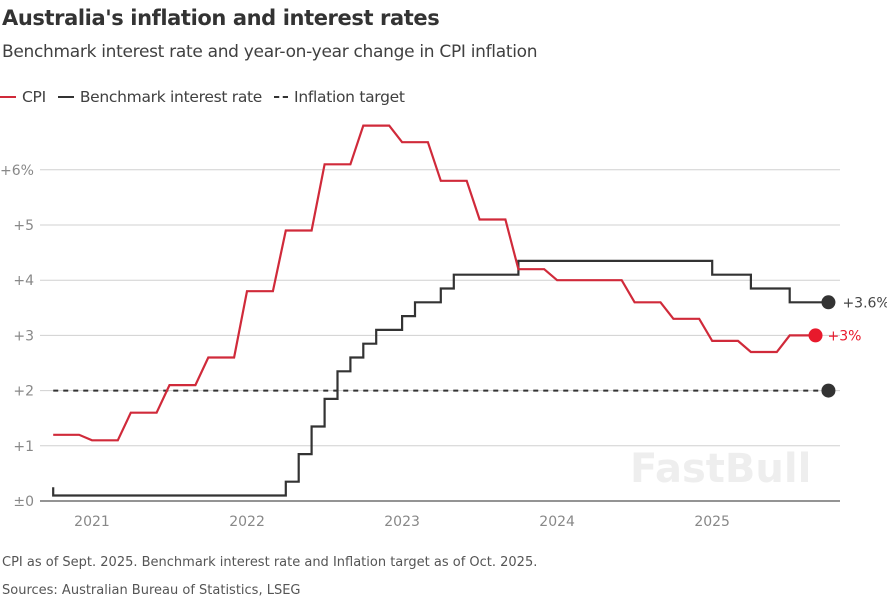 This screenshot has width=887, height=600. I want to click on y-tick-label: ±0, so click(23, 502).